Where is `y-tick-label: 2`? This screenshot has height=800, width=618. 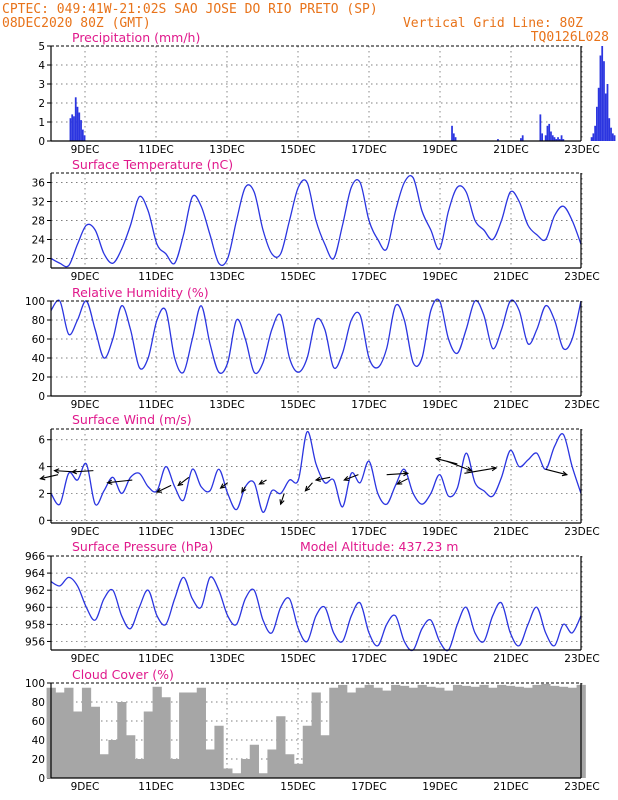 y-tick-label: 2 is located at coordinates (41, 494).